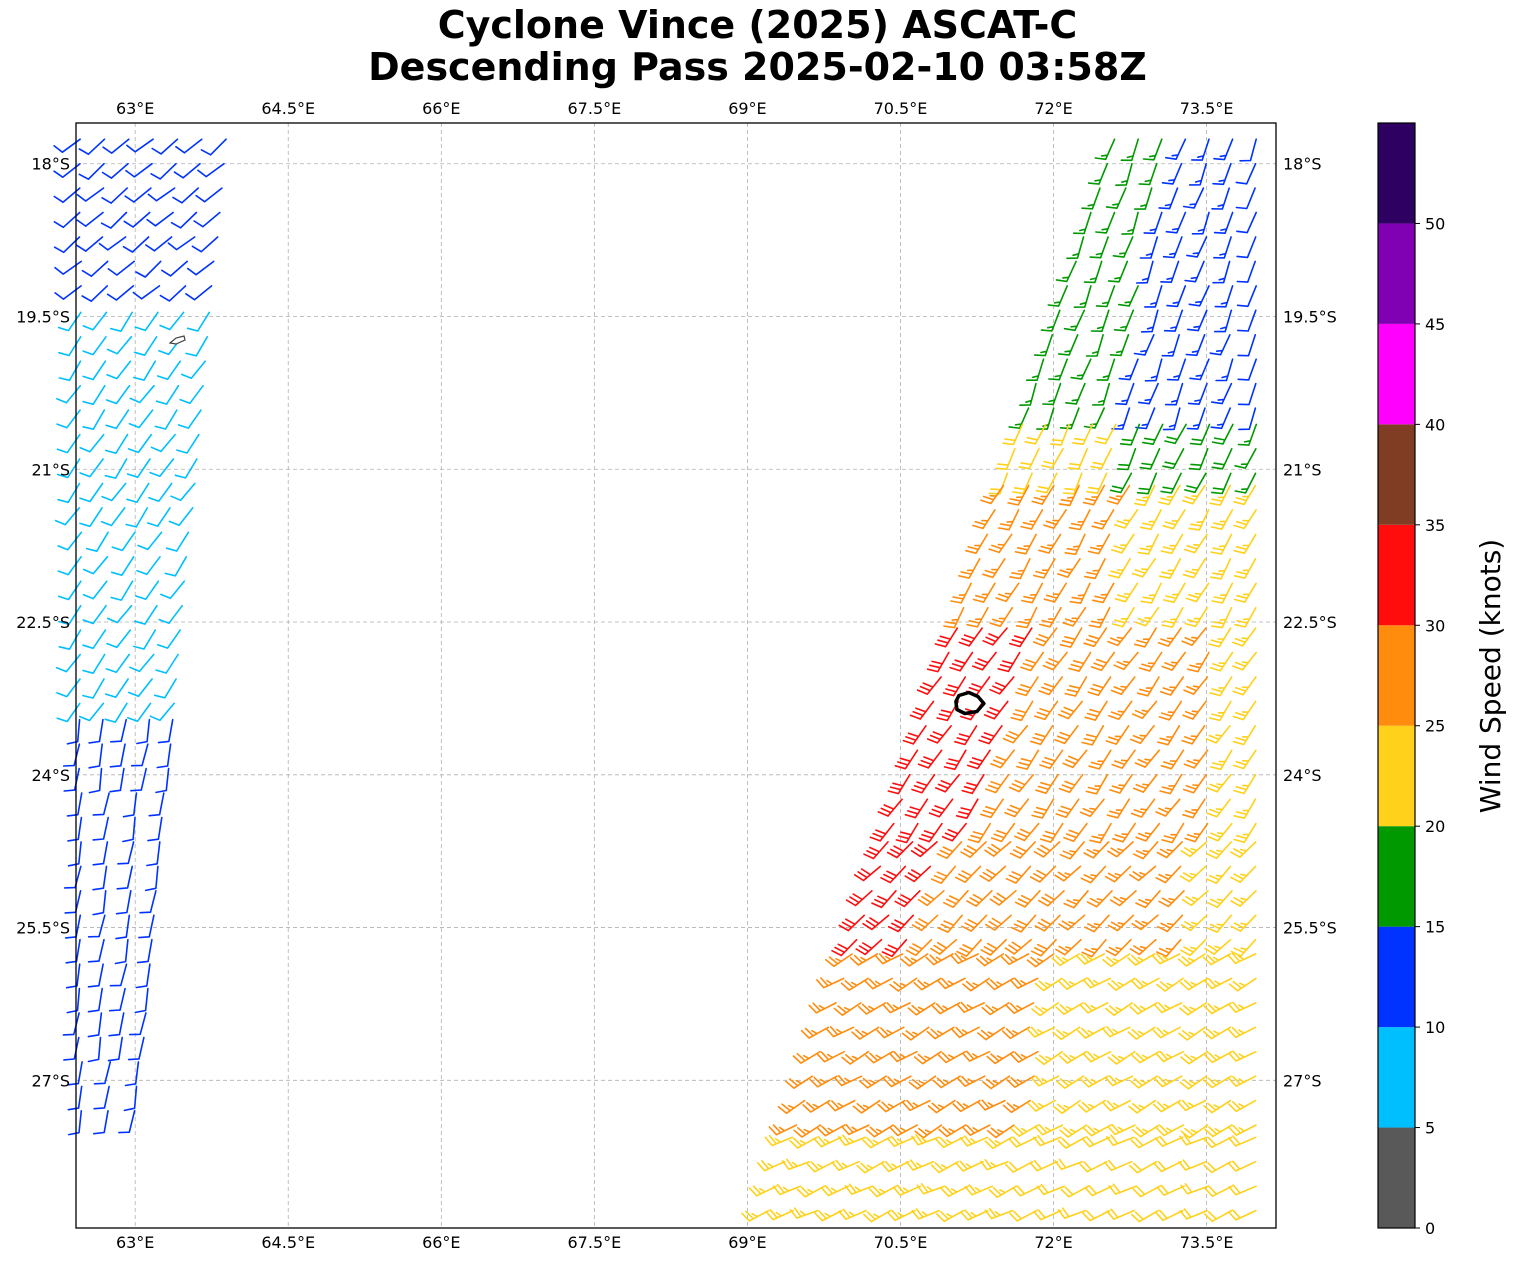 The height and width of the screenshot is (1264, 1515). I want to click on colorbar-tick-label: 50, so click(1435, 223).